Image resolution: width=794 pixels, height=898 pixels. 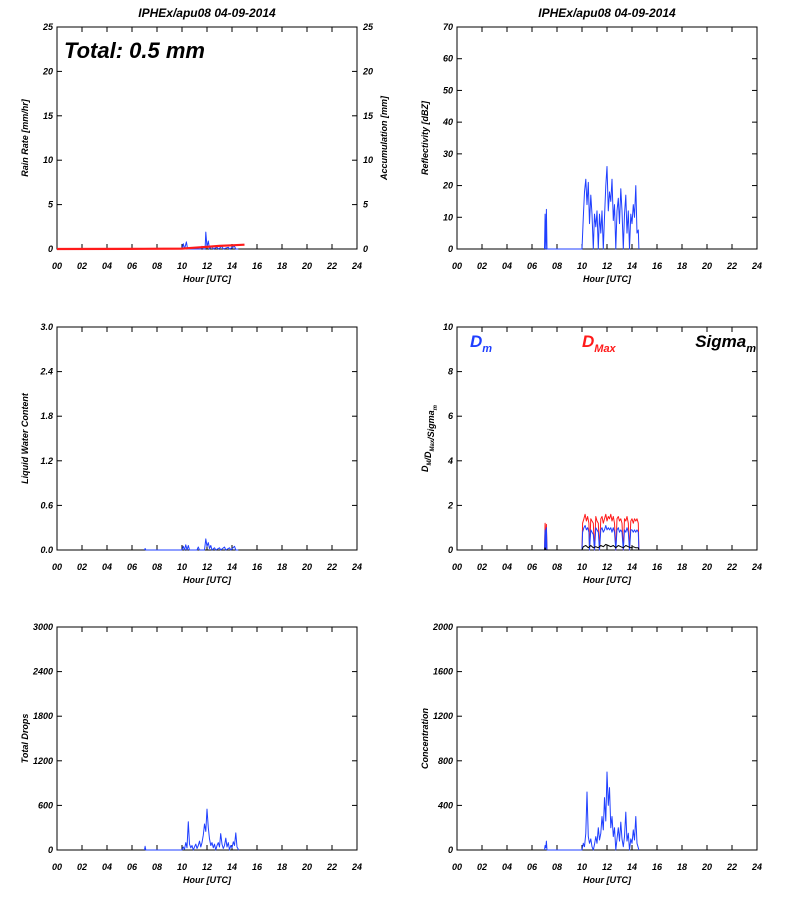 I want to click on y-tick-label: 400, so click(x=445, y=805).